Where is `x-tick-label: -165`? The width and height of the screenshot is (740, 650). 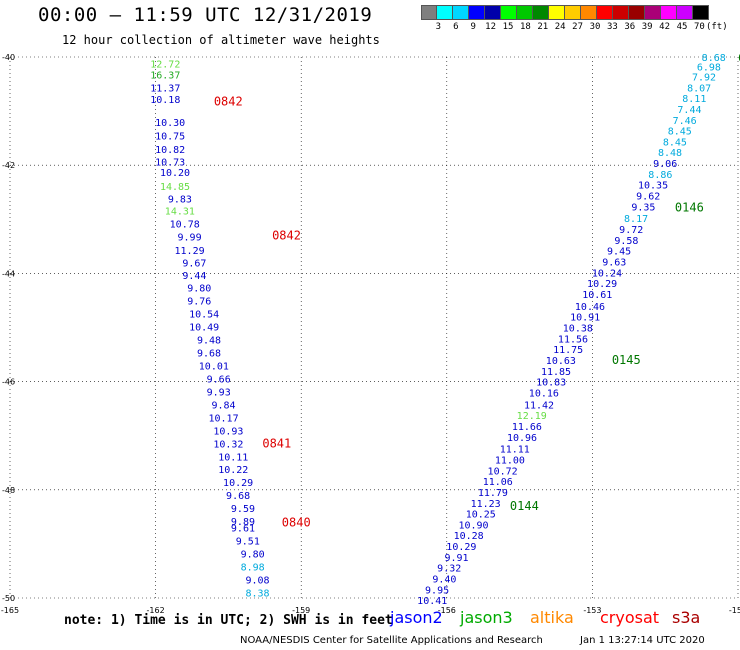
x-tick-label: -165 is located at coordinates (10, 610).